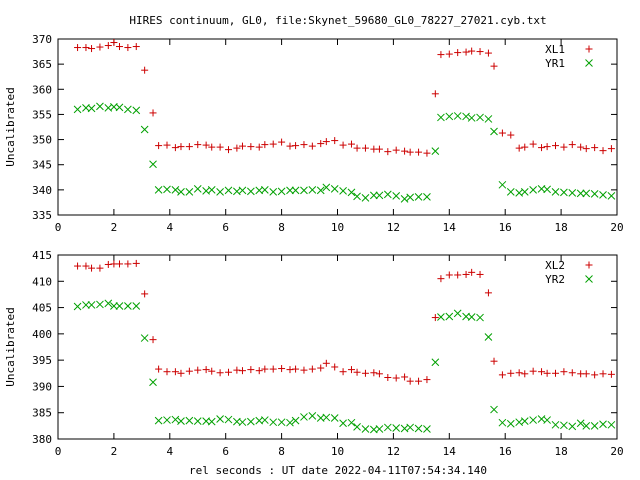 The height and width of the screenshot is (480, 640). What do you see at coordinates (494, 409) in the screenshot?
I see `point-yr2-55-d2` at bounding box center [494, 409].